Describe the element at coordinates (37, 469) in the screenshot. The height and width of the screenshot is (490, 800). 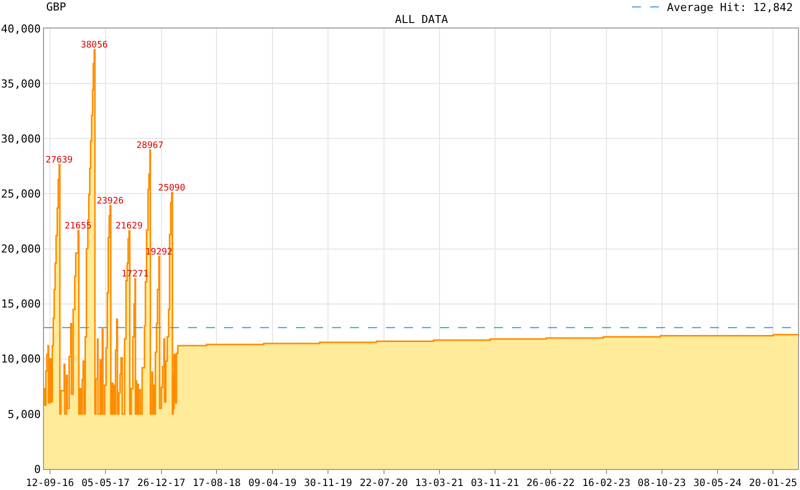
I see `y-tick-label: 0` at that location.